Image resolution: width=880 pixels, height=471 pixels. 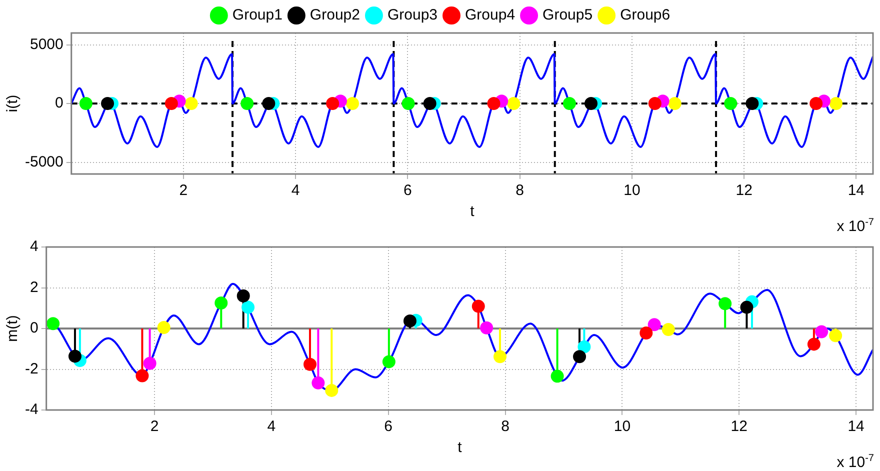 I want to click on y-tick-label: 2, so click(x=34, y=287).